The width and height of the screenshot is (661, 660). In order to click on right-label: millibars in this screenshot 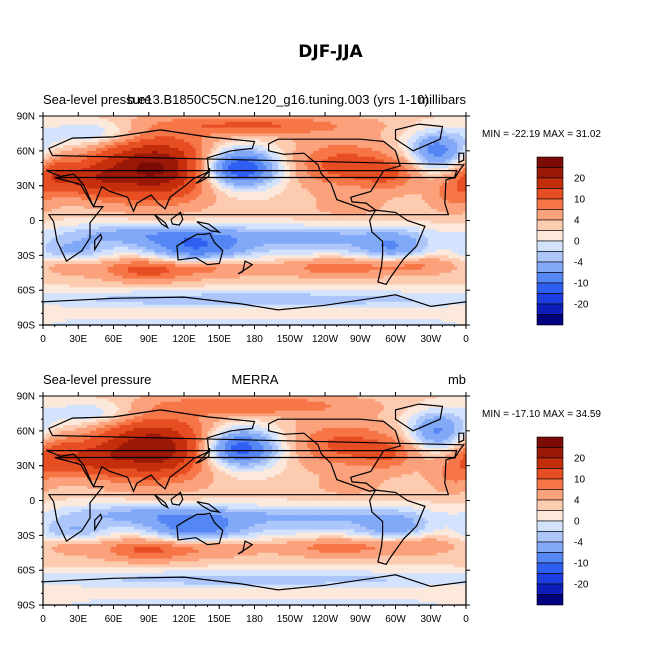, I will do `click(442, 99)`.